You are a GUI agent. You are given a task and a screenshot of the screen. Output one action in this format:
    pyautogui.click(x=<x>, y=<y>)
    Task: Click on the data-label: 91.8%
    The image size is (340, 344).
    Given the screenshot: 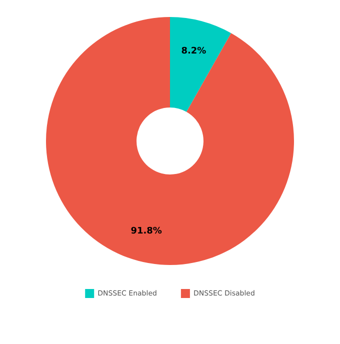 What is the action you would take?
    pyautogui.click(x=146, y=231)
    